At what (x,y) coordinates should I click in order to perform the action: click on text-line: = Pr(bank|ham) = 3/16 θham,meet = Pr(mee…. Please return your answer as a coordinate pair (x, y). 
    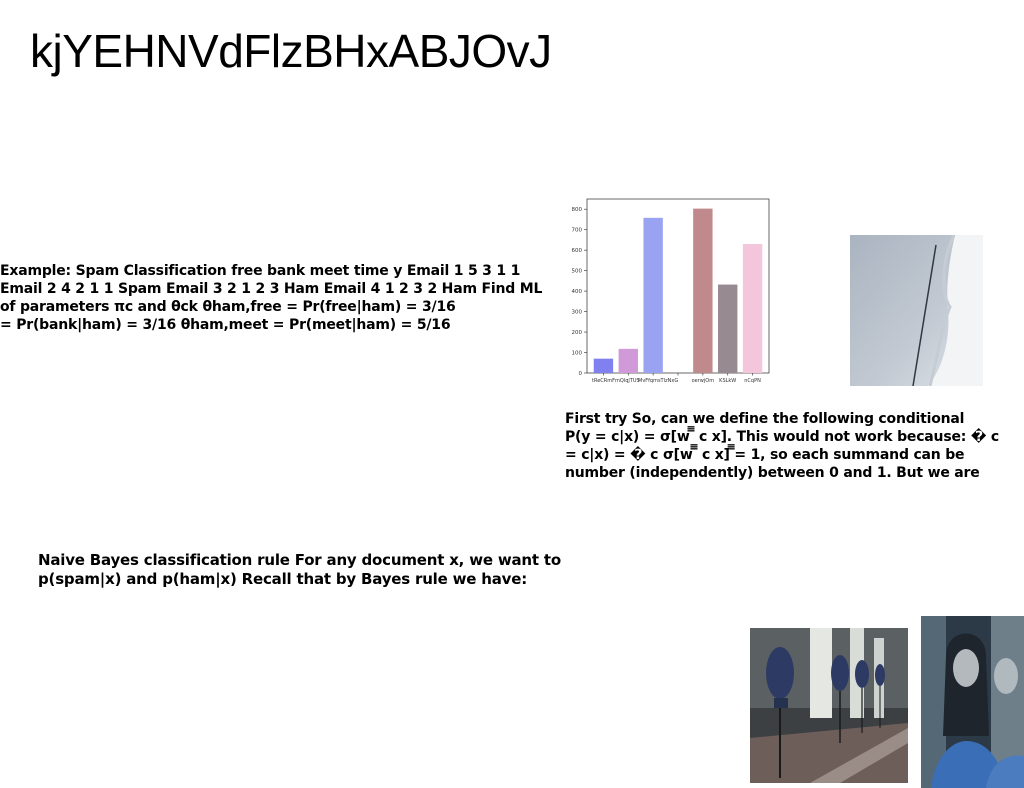
    Looking at the image, I should click on (225, 325).